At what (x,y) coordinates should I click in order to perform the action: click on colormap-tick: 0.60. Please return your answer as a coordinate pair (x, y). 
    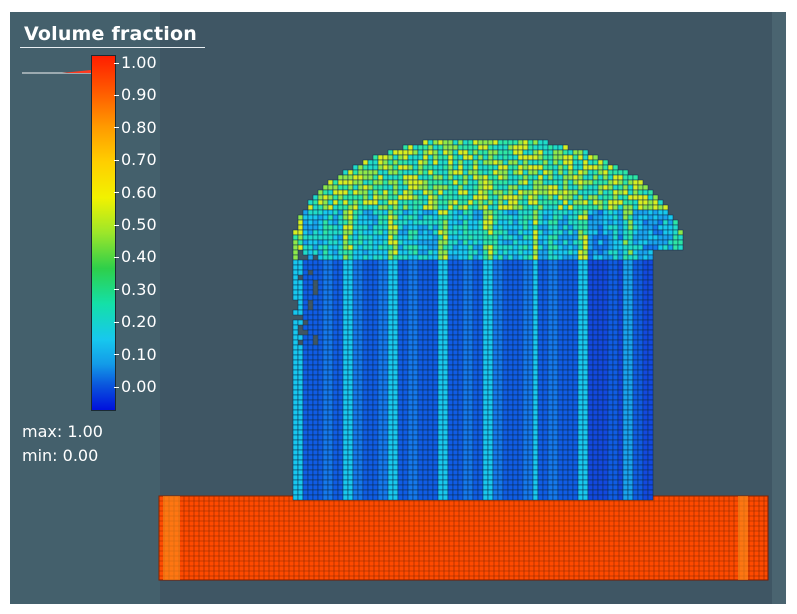
    Looking at the image, I should click on (135, 192).